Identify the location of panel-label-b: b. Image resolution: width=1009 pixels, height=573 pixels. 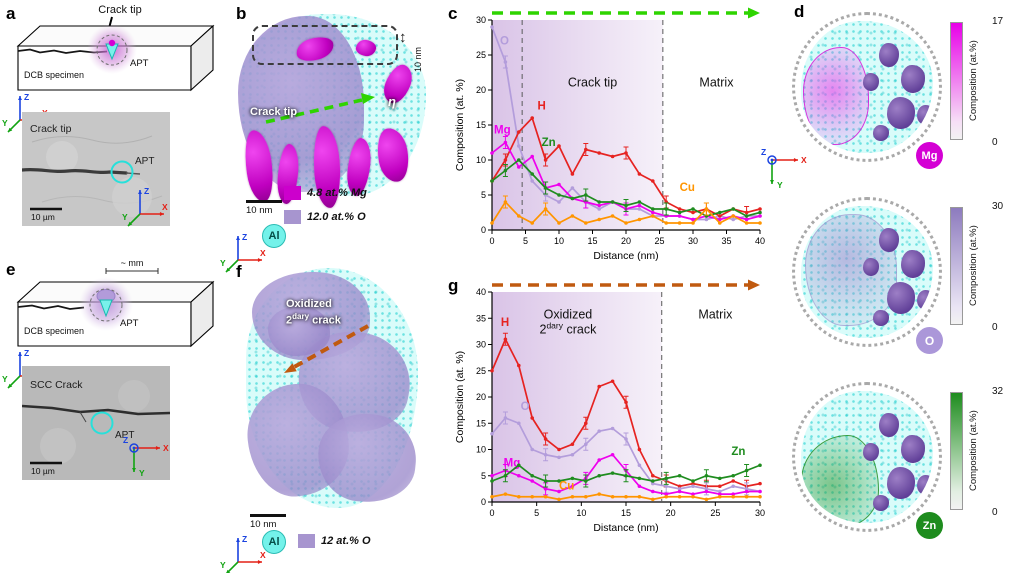
(241, 13).